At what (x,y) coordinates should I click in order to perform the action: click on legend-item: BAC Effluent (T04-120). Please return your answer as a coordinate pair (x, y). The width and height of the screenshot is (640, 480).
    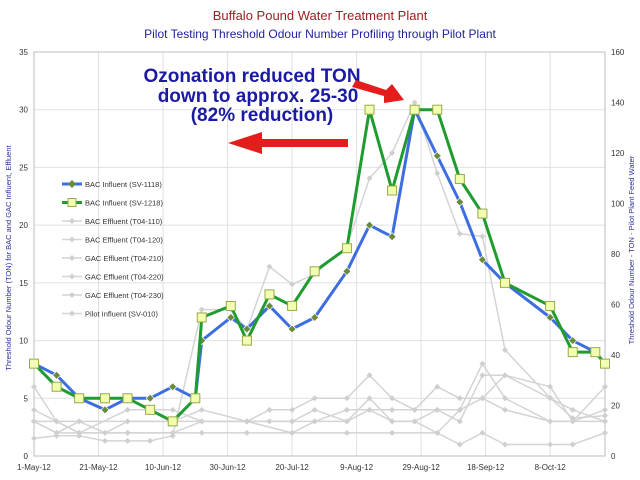
    Looking at the image, I should click on (112, 240).